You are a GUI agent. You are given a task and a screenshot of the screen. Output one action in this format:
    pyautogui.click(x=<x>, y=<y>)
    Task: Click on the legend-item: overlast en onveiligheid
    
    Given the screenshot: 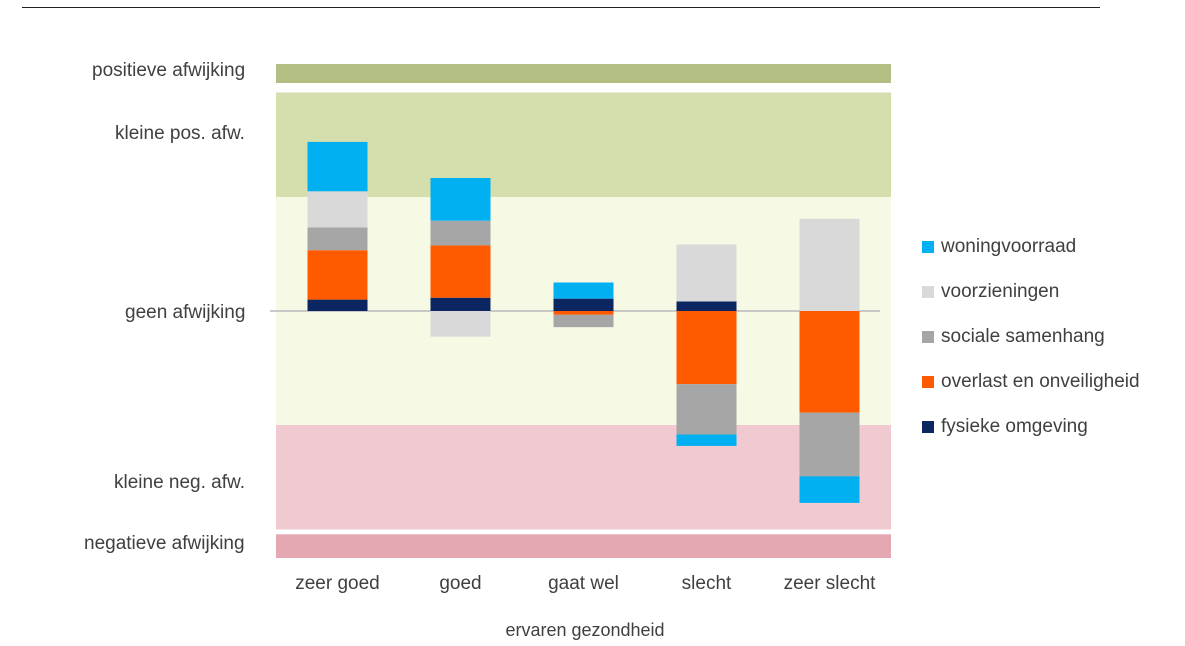 What is the action you would take?
    pyautogui.click(x=1031, y=381)
    